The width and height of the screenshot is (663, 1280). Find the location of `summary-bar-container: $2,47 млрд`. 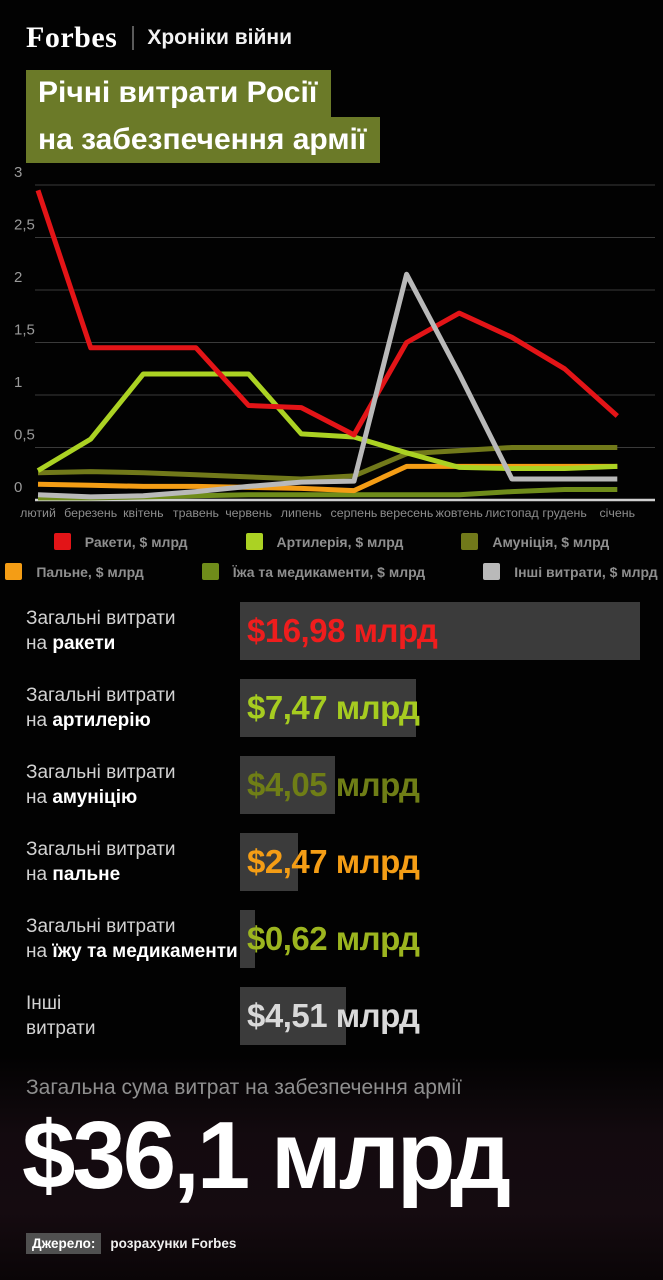

summary-bar-container: $2,47 млрд is located at coordinates (440, 862).